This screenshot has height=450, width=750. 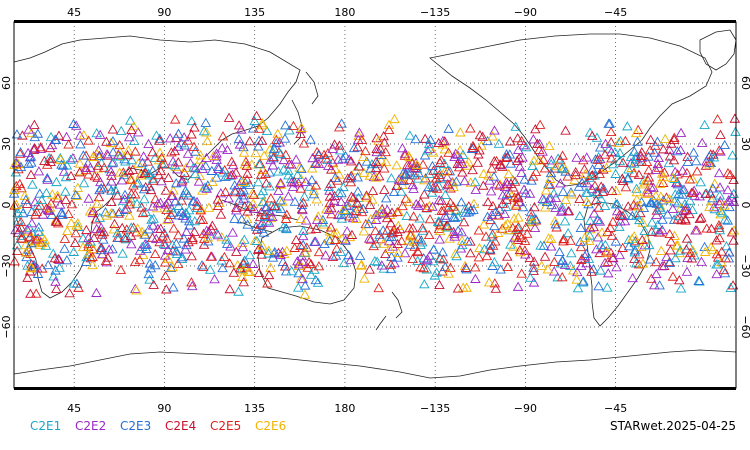 What do you see at coordinates (270, 426) in the screenshot?
I see `legend-item-c2e6: C2E6` at bounding box center [270, 426].